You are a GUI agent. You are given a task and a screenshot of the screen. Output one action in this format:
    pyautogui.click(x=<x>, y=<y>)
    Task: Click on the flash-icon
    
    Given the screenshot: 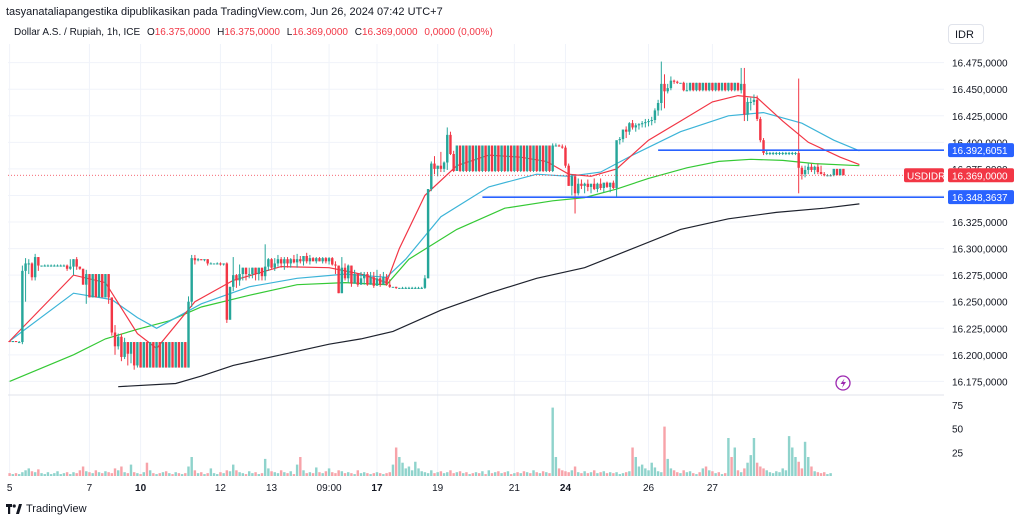 What is the action you would take?
    pyautogui.click(x=843, y=383)
    